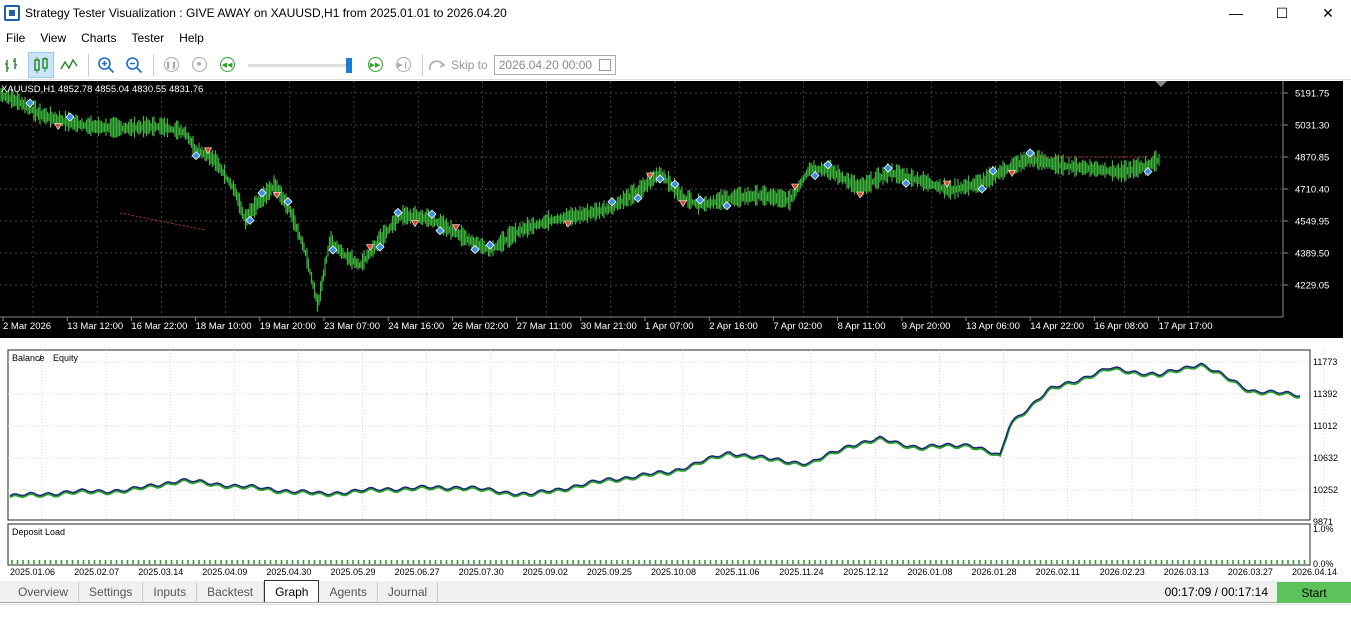 This screenshot has height=619, width=1351. Describe the element at coordinates (53, 38) in the screenshot. I see `menu-view: View` at that location.